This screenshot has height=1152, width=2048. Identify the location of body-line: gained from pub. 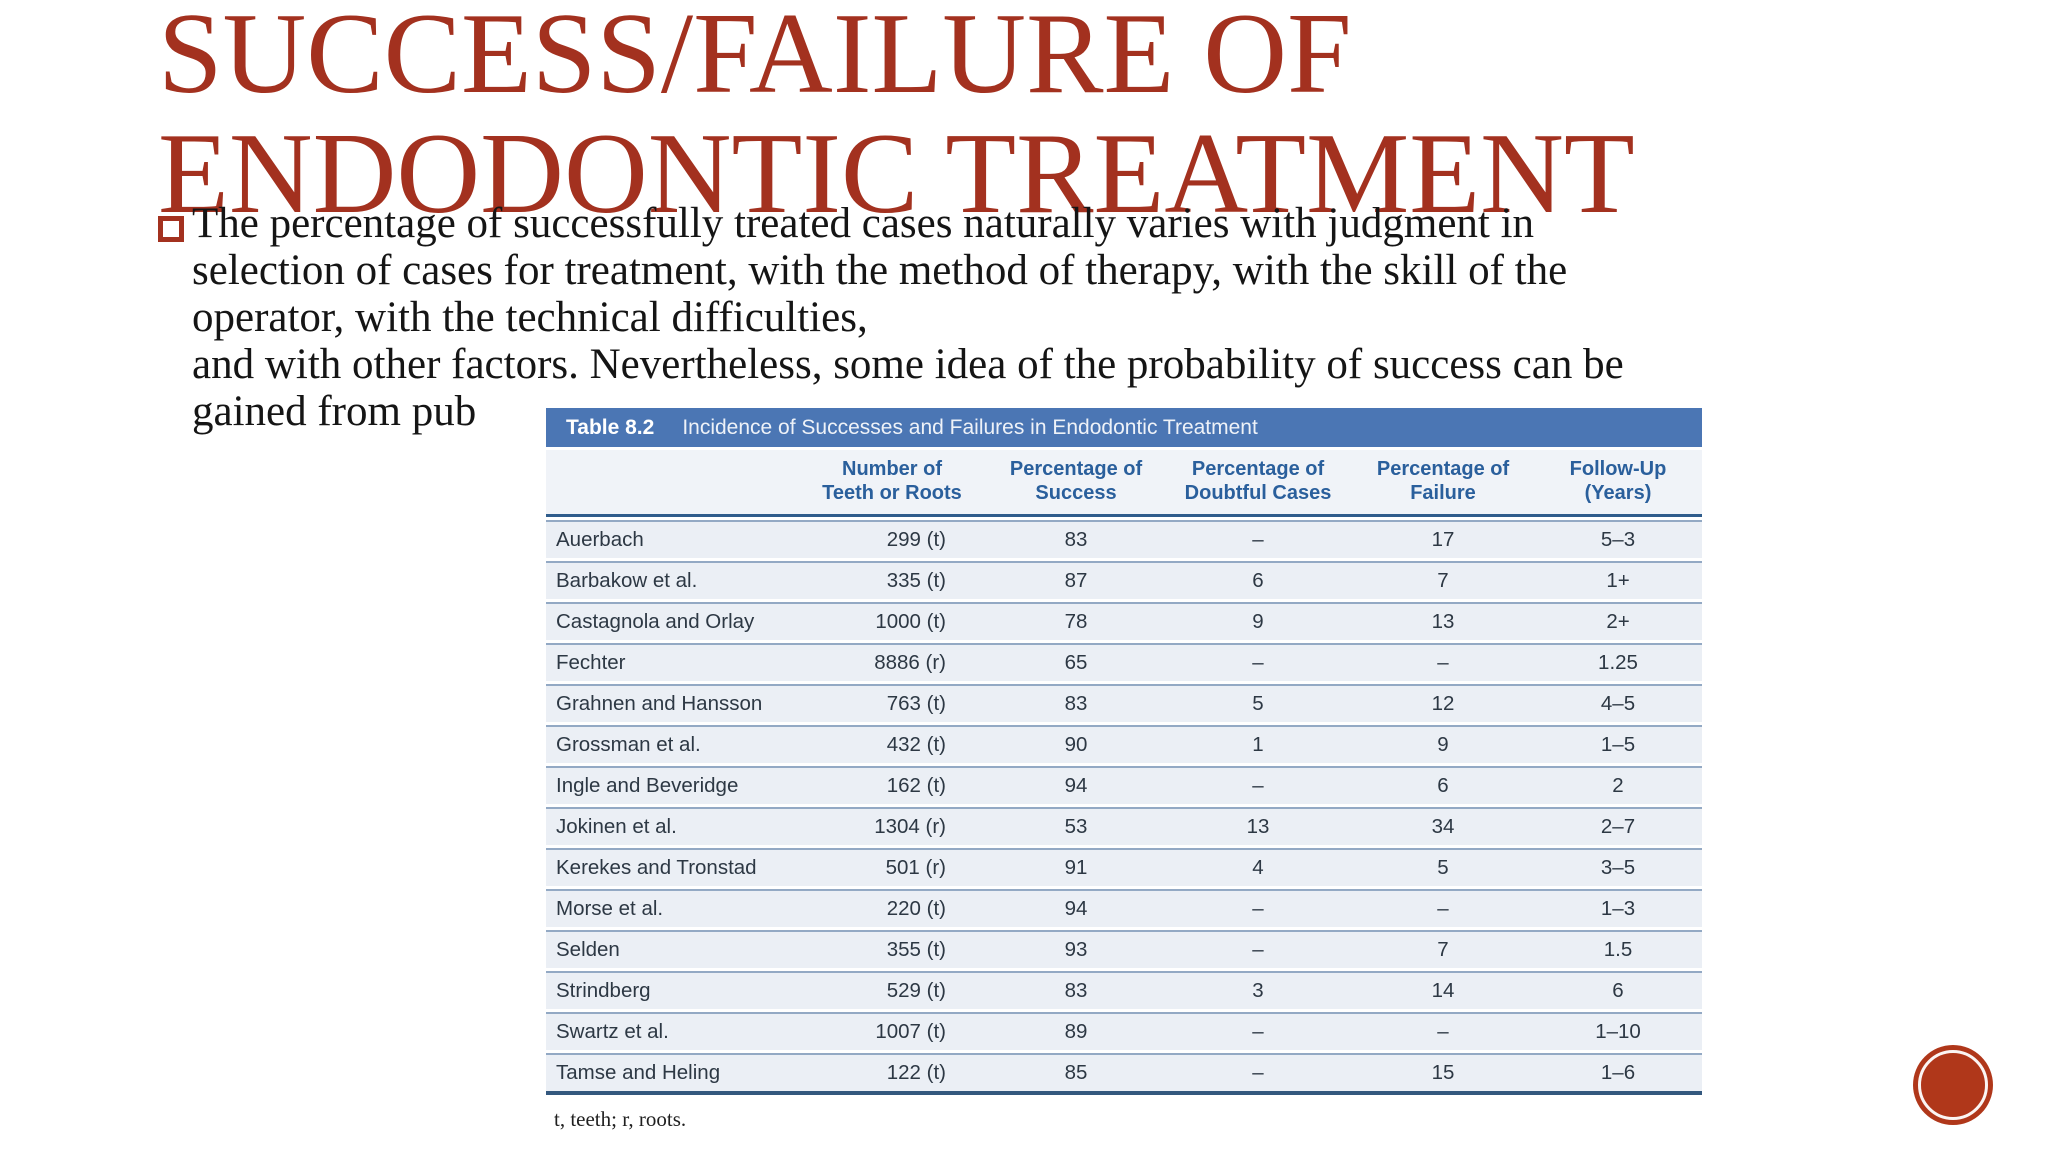
(334, 411).